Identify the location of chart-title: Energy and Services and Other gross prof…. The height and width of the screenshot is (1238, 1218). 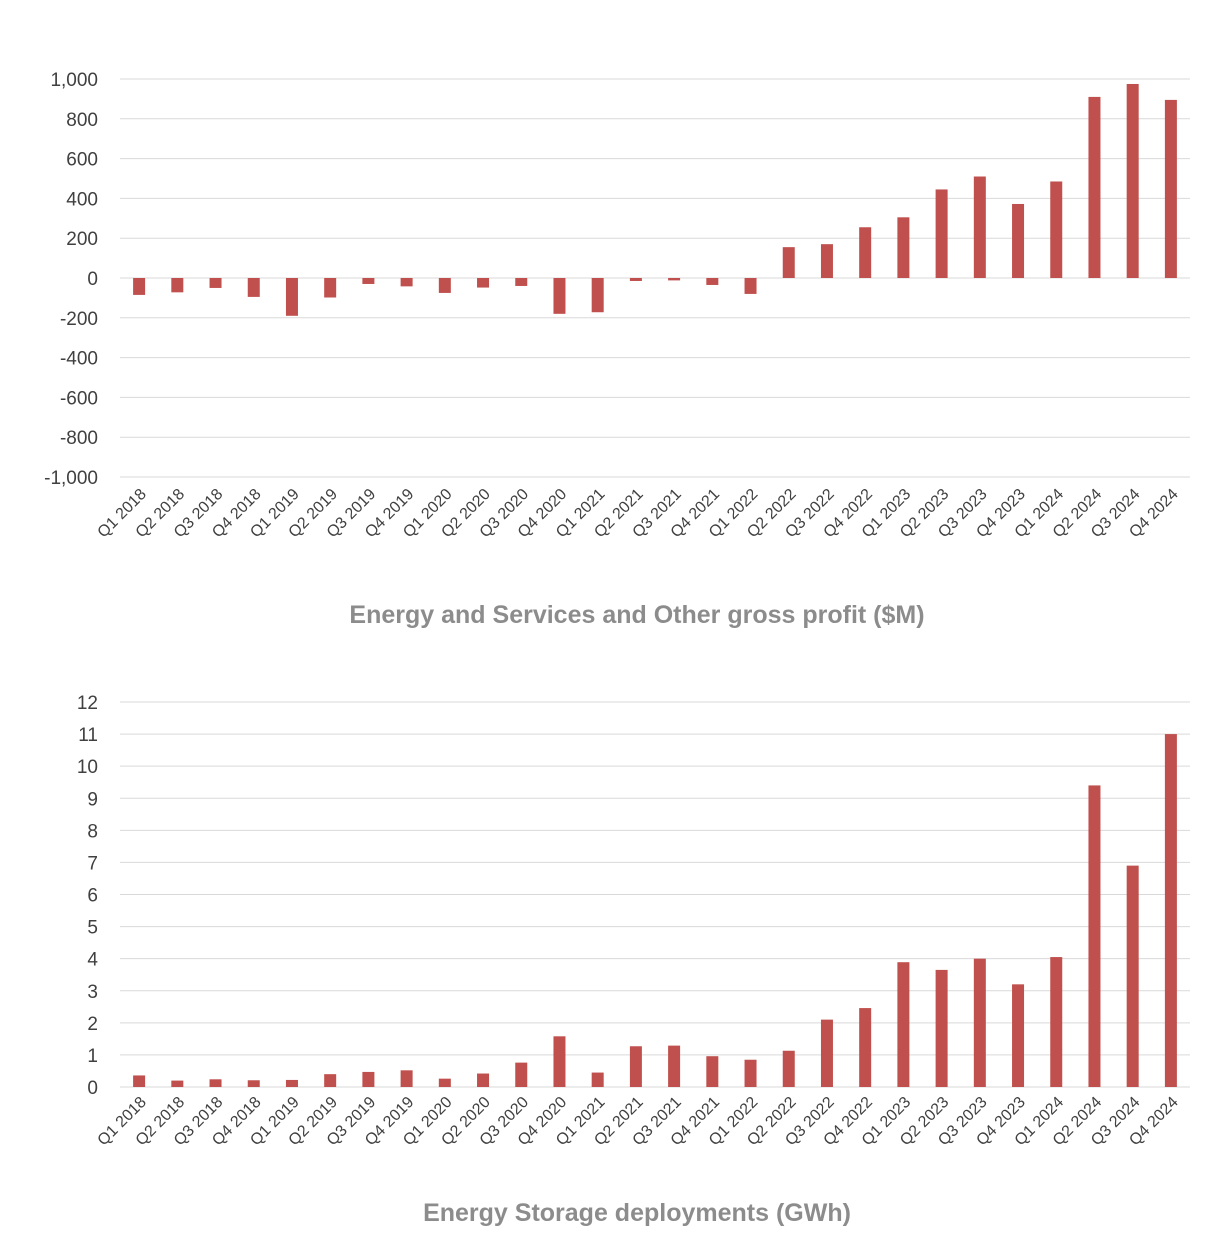
(636, 615).